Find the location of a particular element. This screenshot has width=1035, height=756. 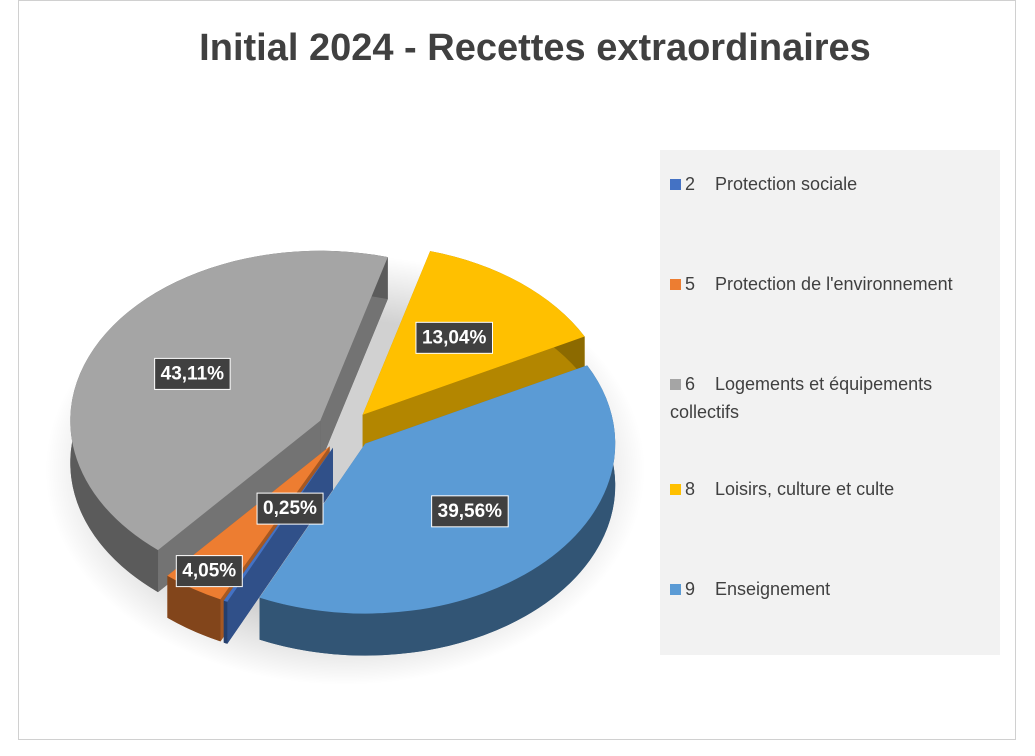

data-label: 0,25% is located at coordinates (290, 508).